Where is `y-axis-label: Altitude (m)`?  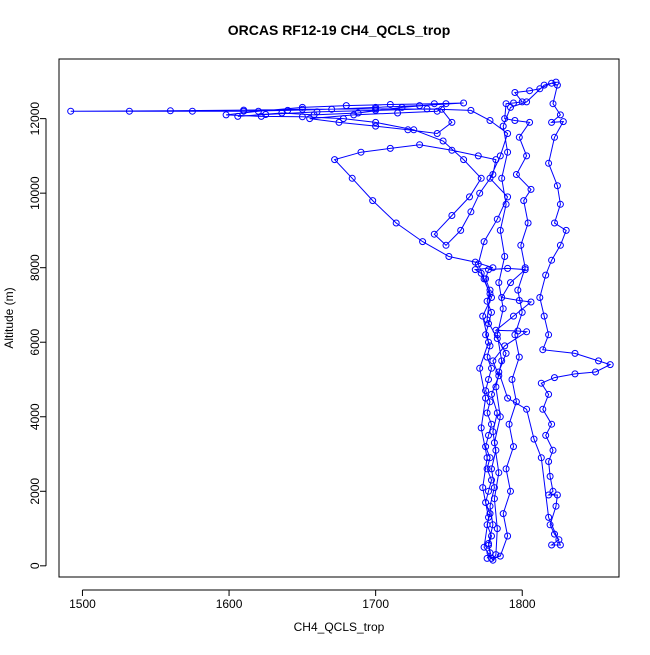 y-axis-label: Altitude (m) is located at coordinates (9, 317).